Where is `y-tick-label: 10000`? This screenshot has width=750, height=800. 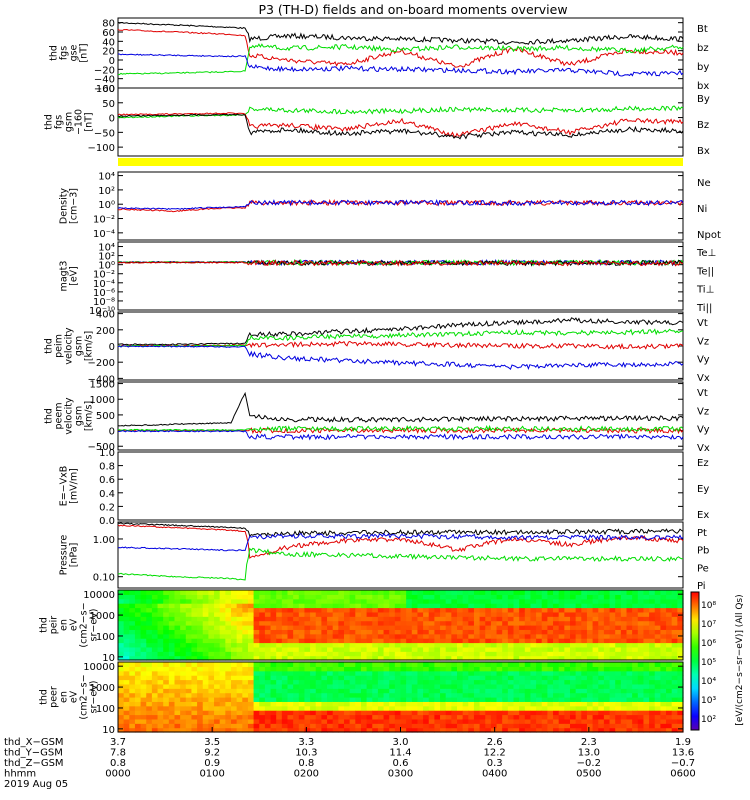
y-tick-label: 10000 is located at coordinates (99, 667).